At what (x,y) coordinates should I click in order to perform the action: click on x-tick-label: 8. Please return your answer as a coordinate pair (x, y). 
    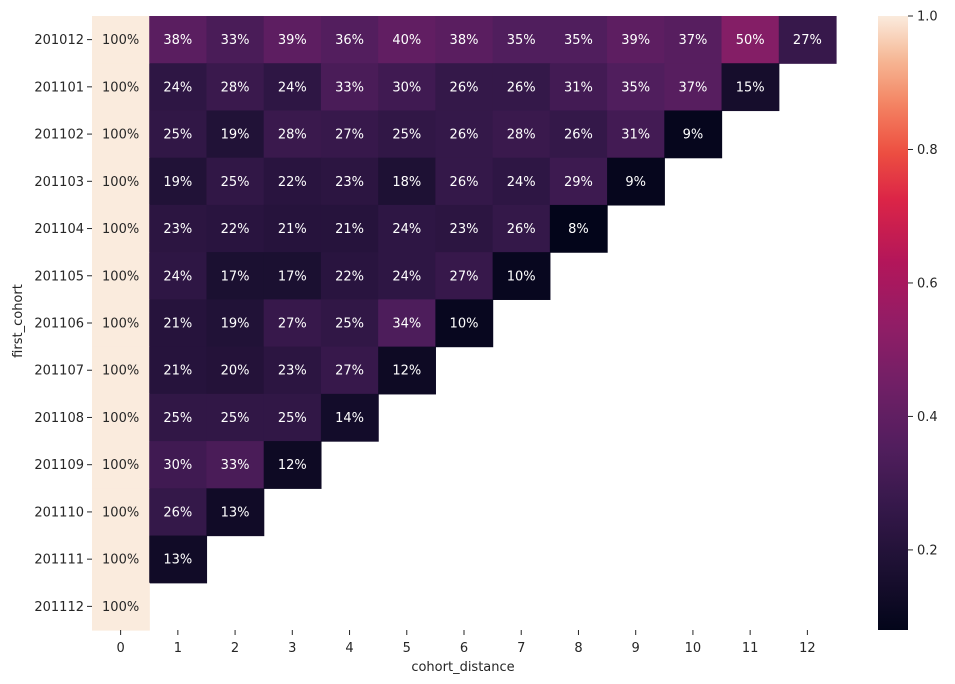
    Looking at the image, I should click on (578, 648).